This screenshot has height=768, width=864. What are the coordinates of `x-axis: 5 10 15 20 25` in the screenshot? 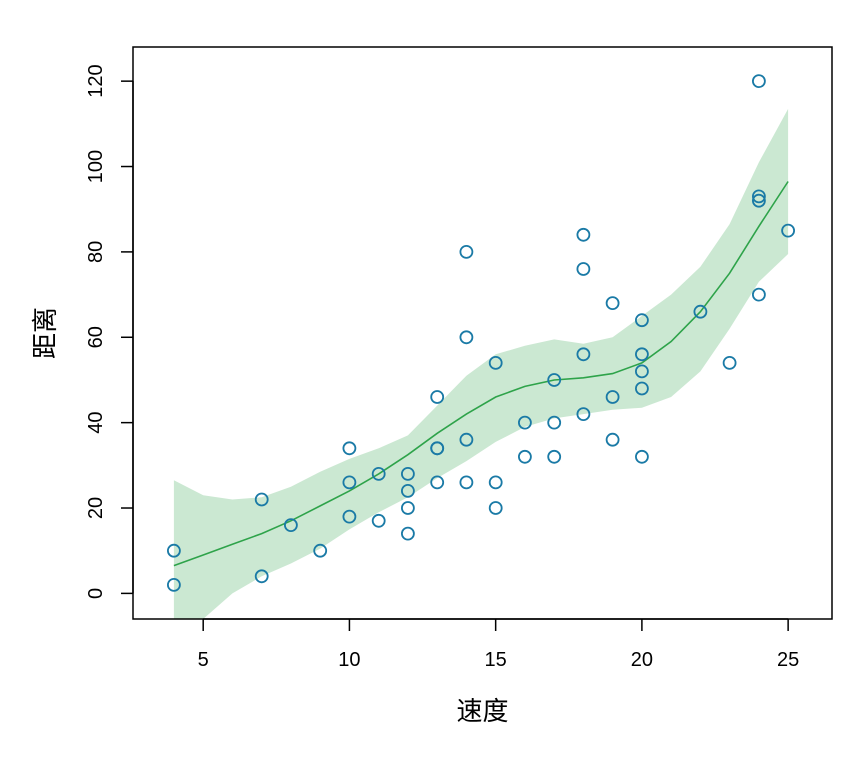 It's located at (498, 644).